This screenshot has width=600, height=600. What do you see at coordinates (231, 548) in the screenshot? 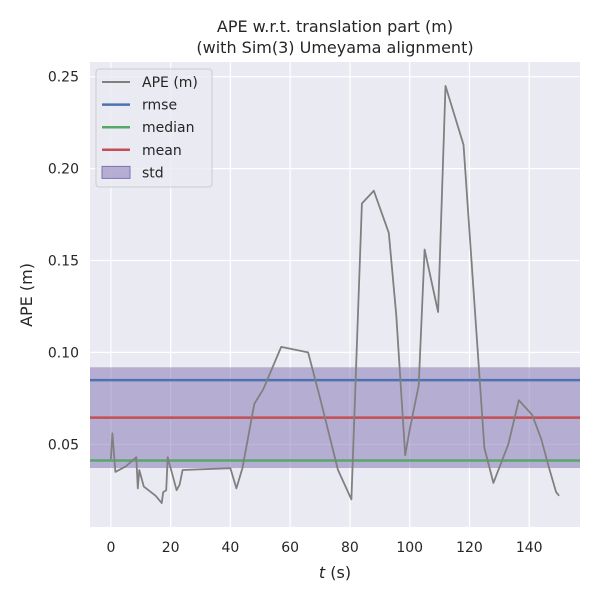
I see `x-tick-label: 40` at bounding box center [231, 548].